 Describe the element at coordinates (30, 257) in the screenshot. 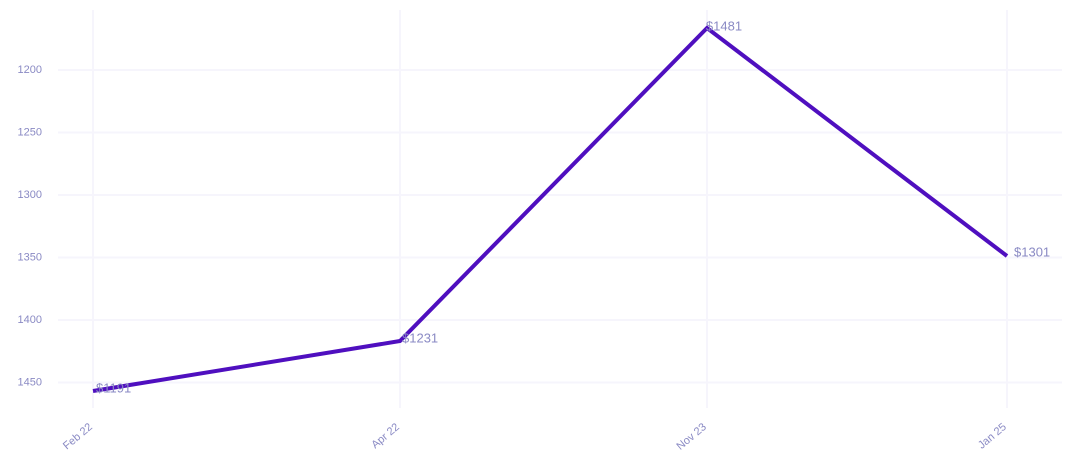

I see `y-tick-label: 1350` at that location.